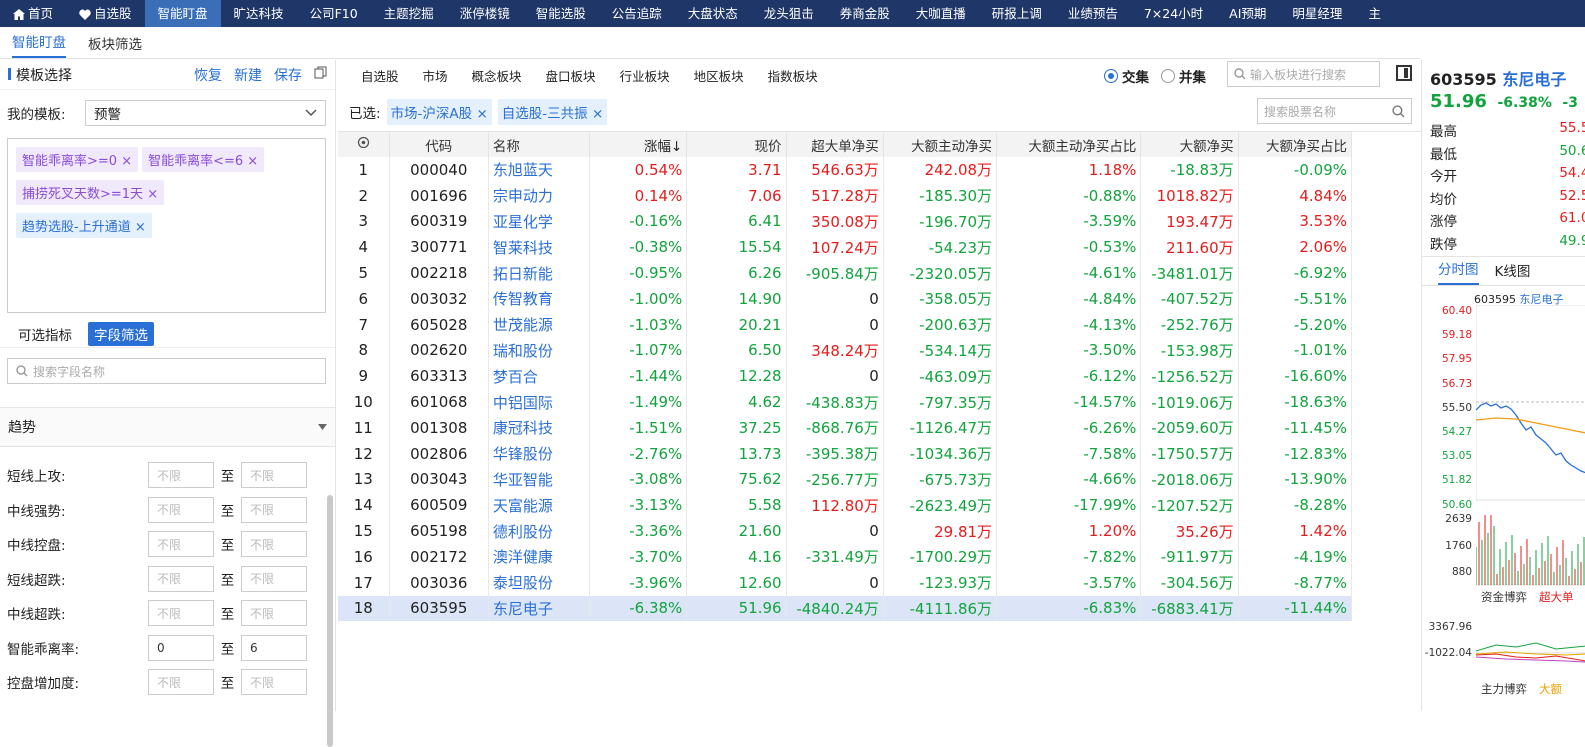 The width and height of the screenshot is (1585, 747). Describe the element at coordinates (1168, 76) in the screenshot. I see `union-radio` at that location.